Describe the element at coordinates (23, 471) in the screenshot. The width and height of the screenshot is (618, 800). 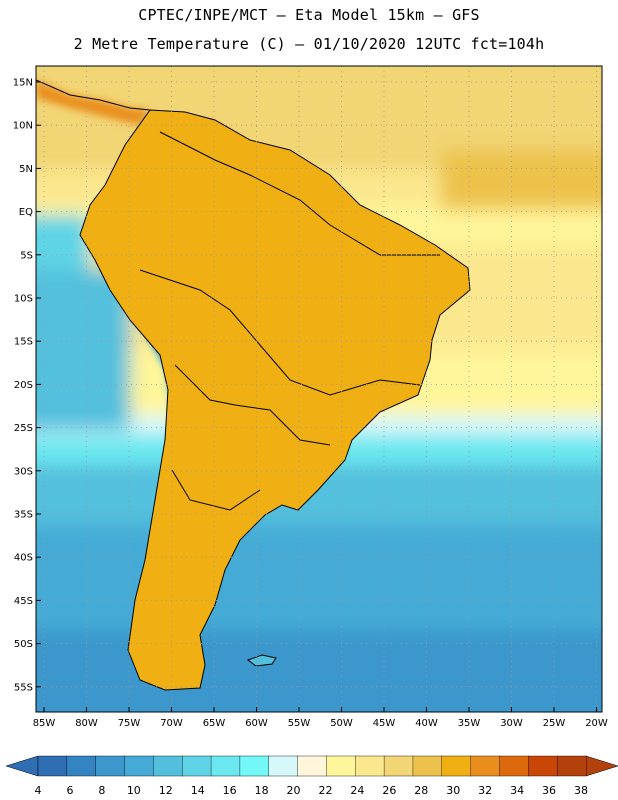
I see `lat-label: 30S` at that location.